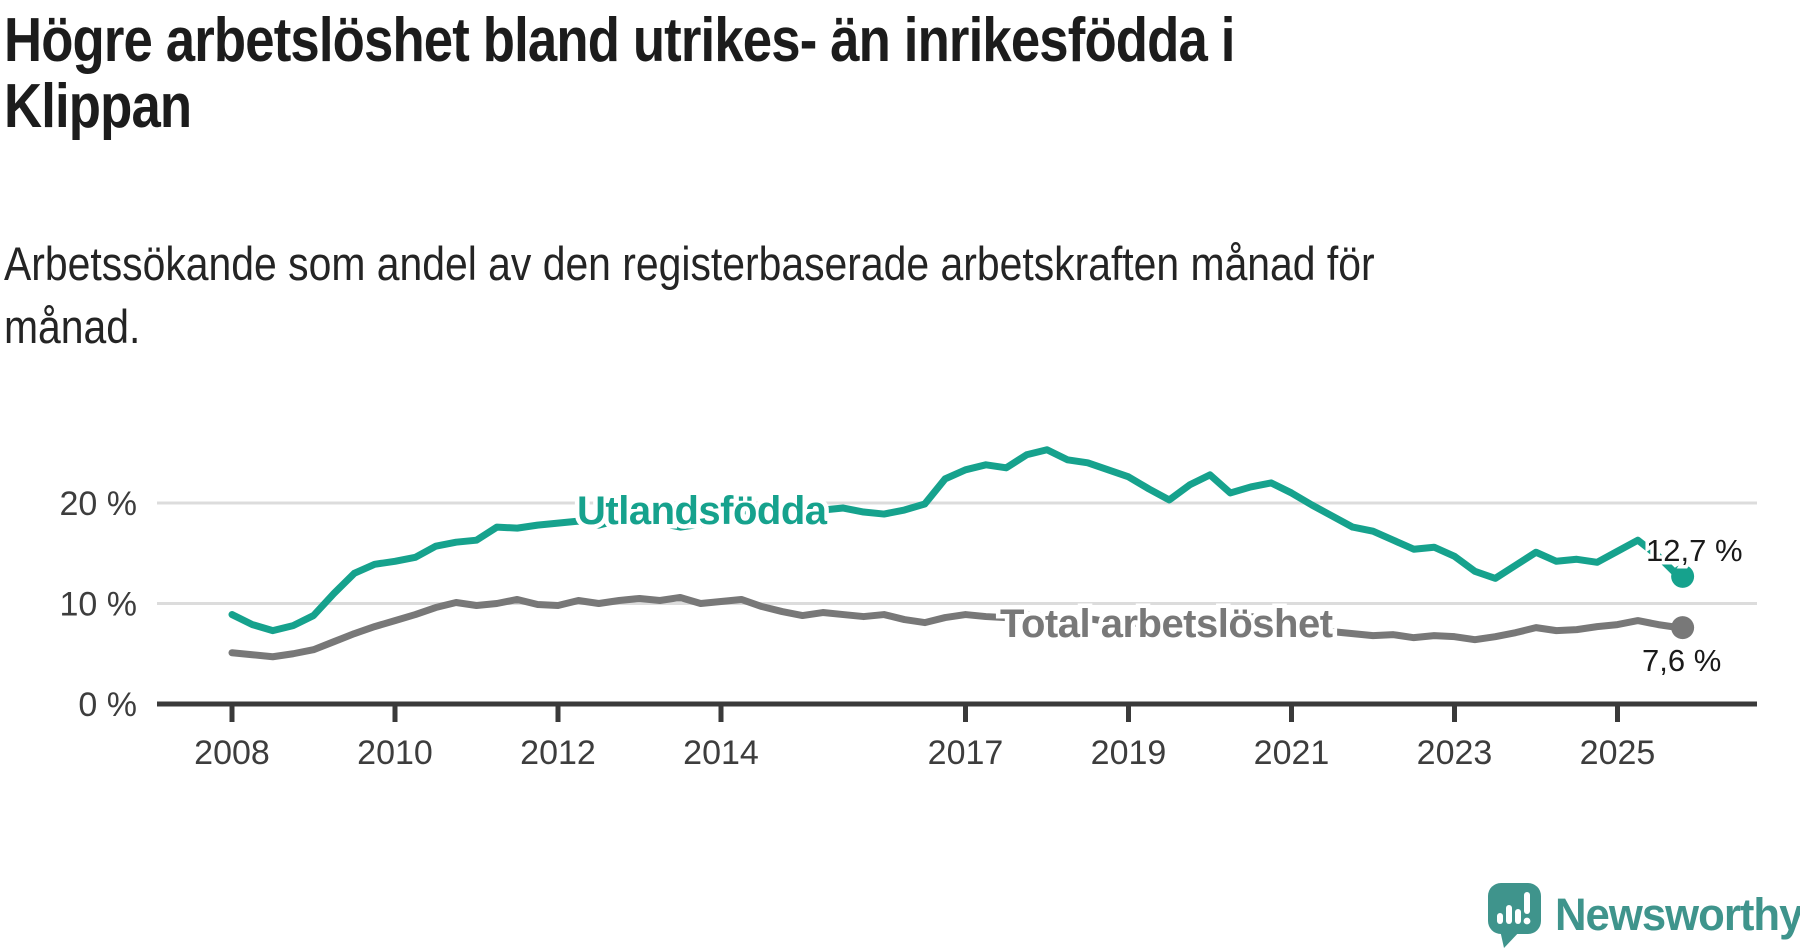 The image size is (1800, 948). I want to click on x-tick-label-2010: 2010, so click(395, 753).